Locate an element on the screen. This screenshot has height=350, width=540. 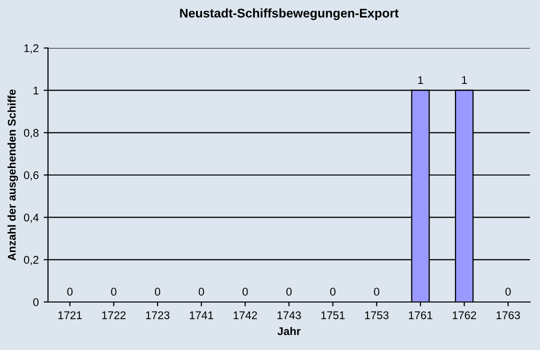
x-tick-label: 1742 is located at coordinates (245, 315).